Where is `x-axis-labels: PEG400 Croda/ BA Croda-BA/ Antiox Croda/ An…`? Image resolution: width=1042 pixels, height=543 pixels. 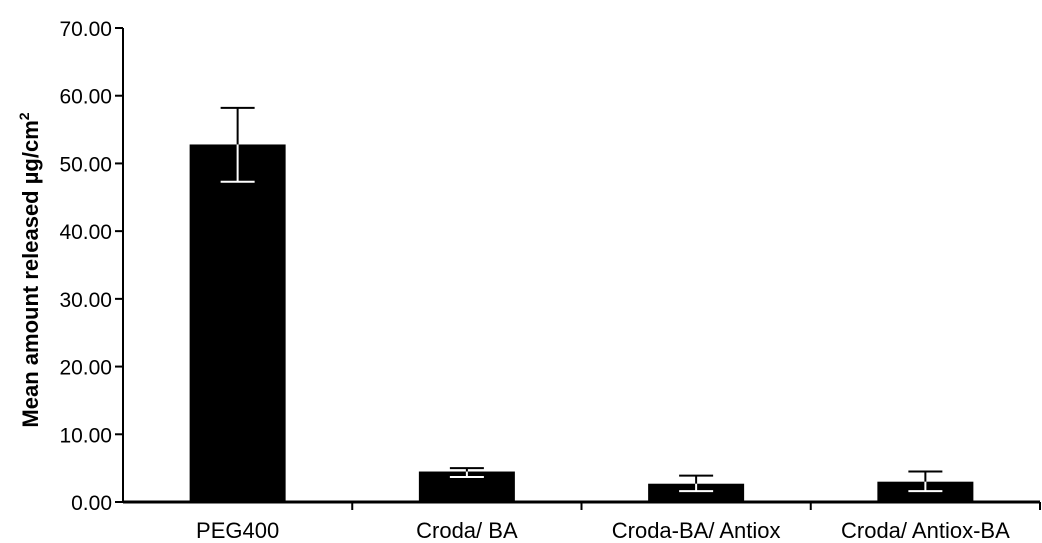 x-axis-labels: PEG400 Croda/ BA Croda-BA/ Antiox Croda/ An… is located at coordinates (618, 522).